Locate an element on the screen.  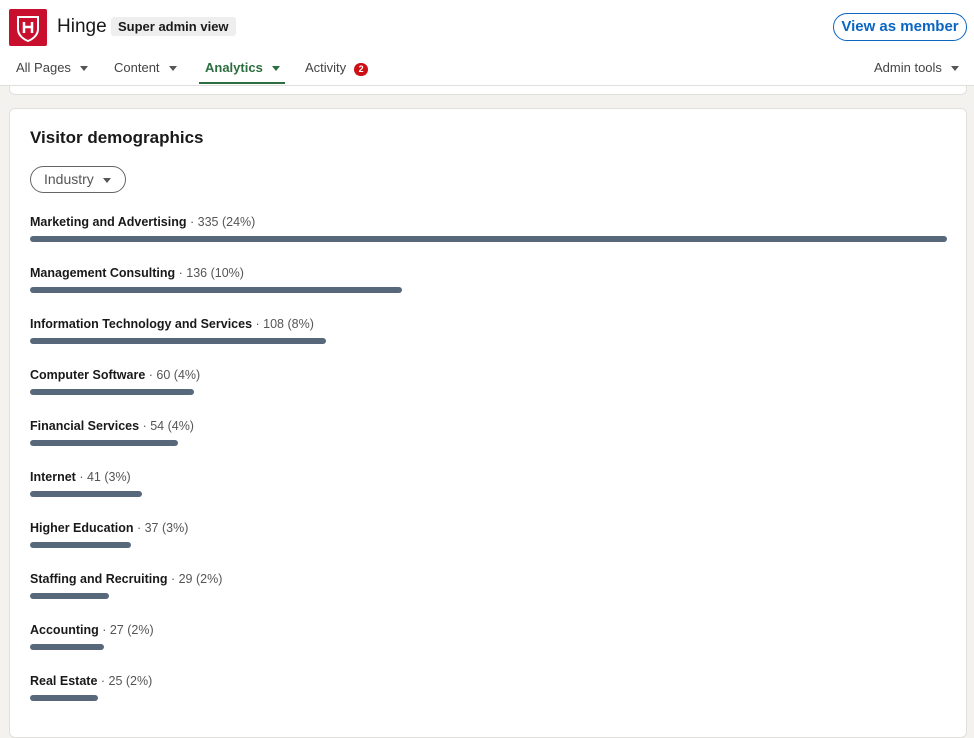
row-label: Financial Services · 54 (4%) is located at coordinates (112, 426).